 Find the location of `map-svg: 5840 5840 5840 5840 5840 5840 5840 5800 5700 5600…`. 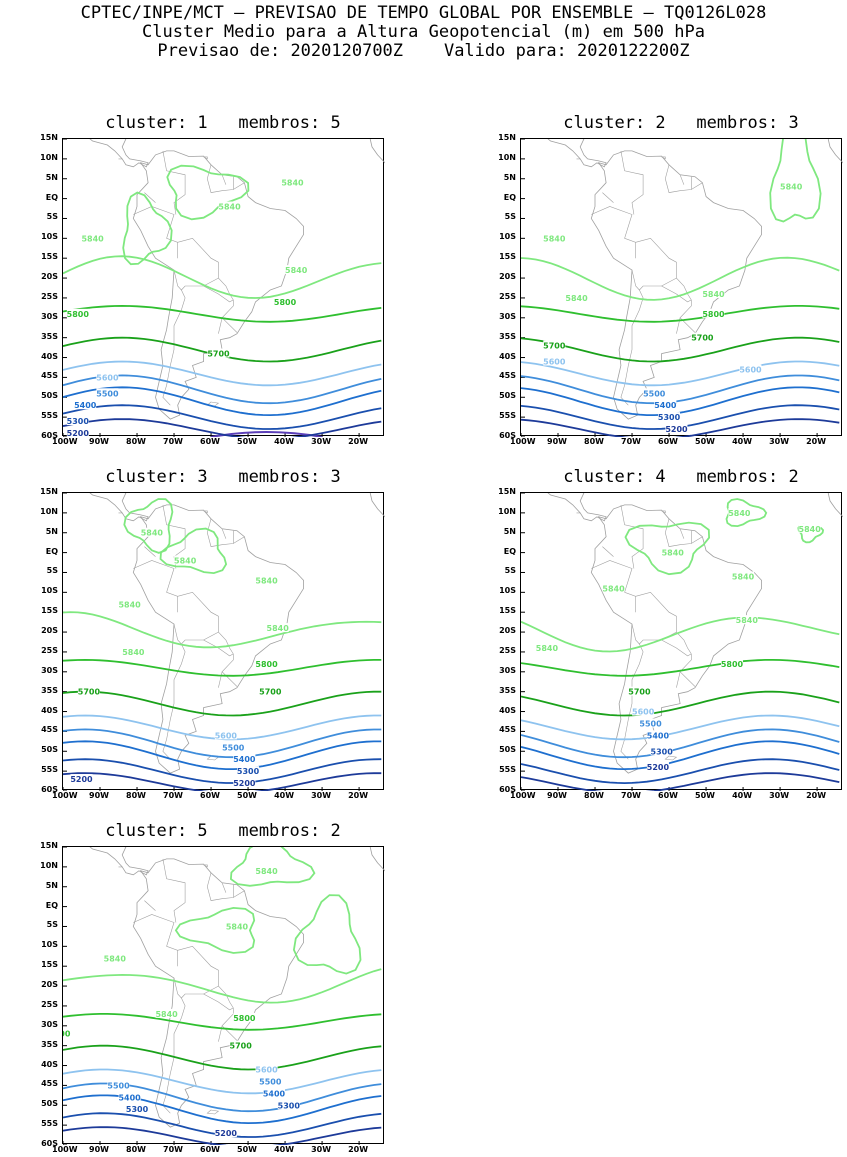

map-svg: 5840 5840 5840 5840 5840 5840 5840 5800 5700 5600… is located at coordinates (682, 642).